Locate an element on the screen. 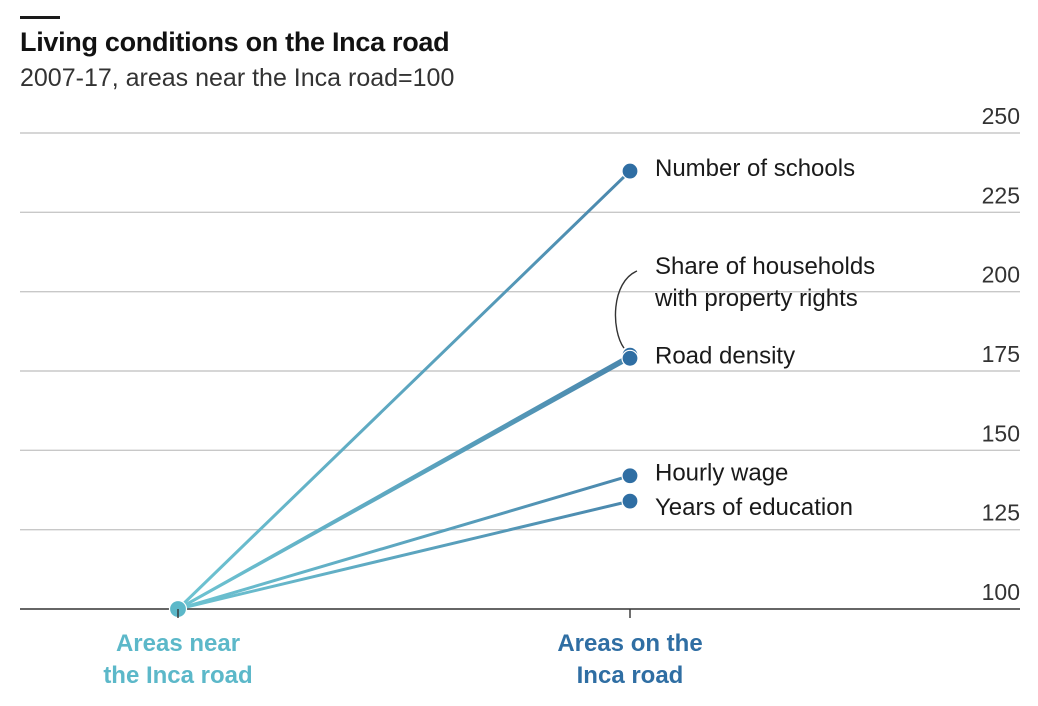 The image size is (1038, 706). top-rule is located at coordinates (40, 17).